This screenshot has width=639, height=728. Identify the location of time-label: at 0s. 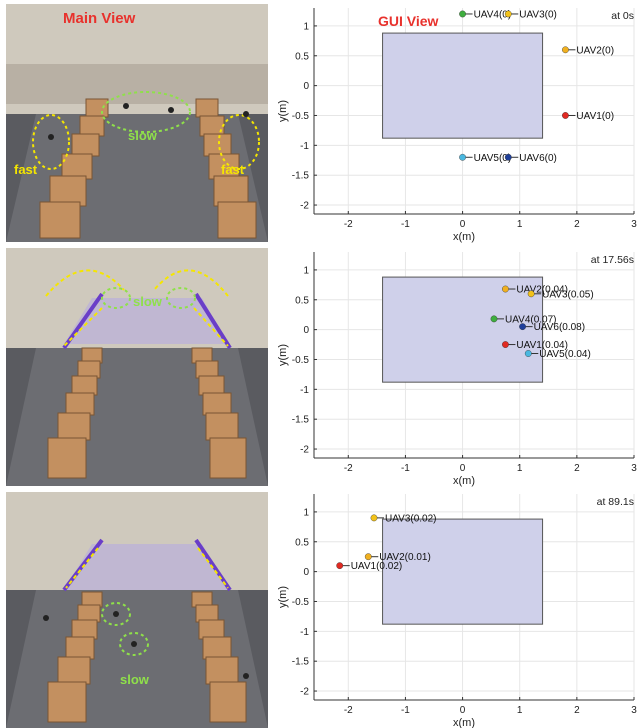
(622, 16).